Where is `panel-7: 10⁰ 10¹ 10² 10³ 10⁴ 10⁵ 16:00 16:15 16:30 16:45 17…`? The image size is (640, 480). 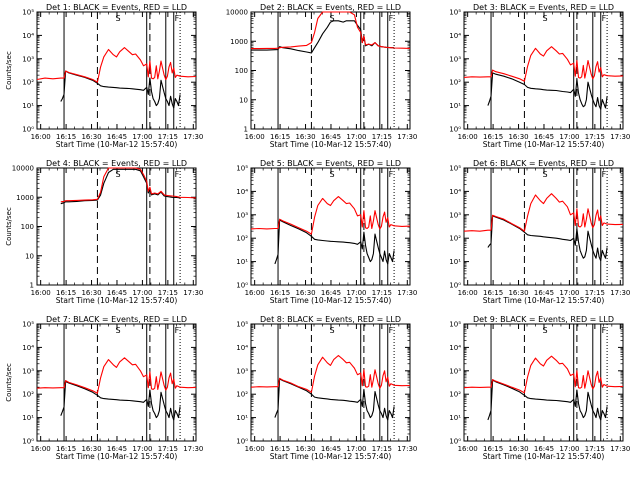
panel-7: 10⁰ 10¹ 10² 10³ 10⁴ 10⁵ 16:00 16:15 16:30 16:45 17… is located at coordinates (104, 388).